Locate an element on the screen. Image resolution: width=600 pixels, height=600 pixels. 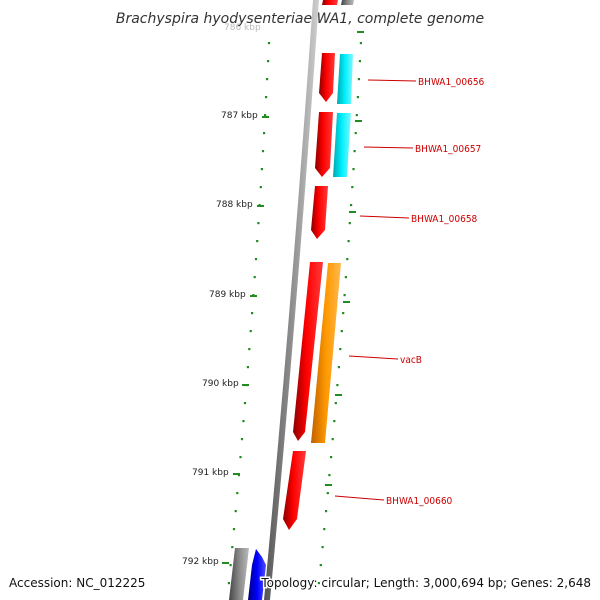
kbp-label-top: 786 kbp is located at coordinates (242, 28).